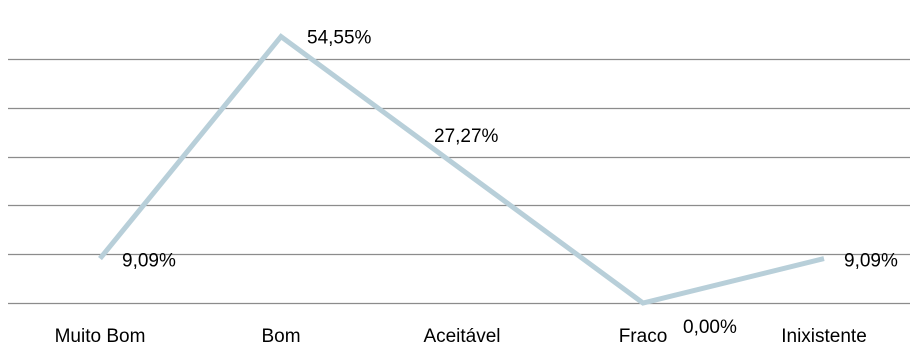 The image size is (913, 349). I want to click on category-labels: Muito Bom Bom Aceitável Fraco Inixistente, so click(461, 336).